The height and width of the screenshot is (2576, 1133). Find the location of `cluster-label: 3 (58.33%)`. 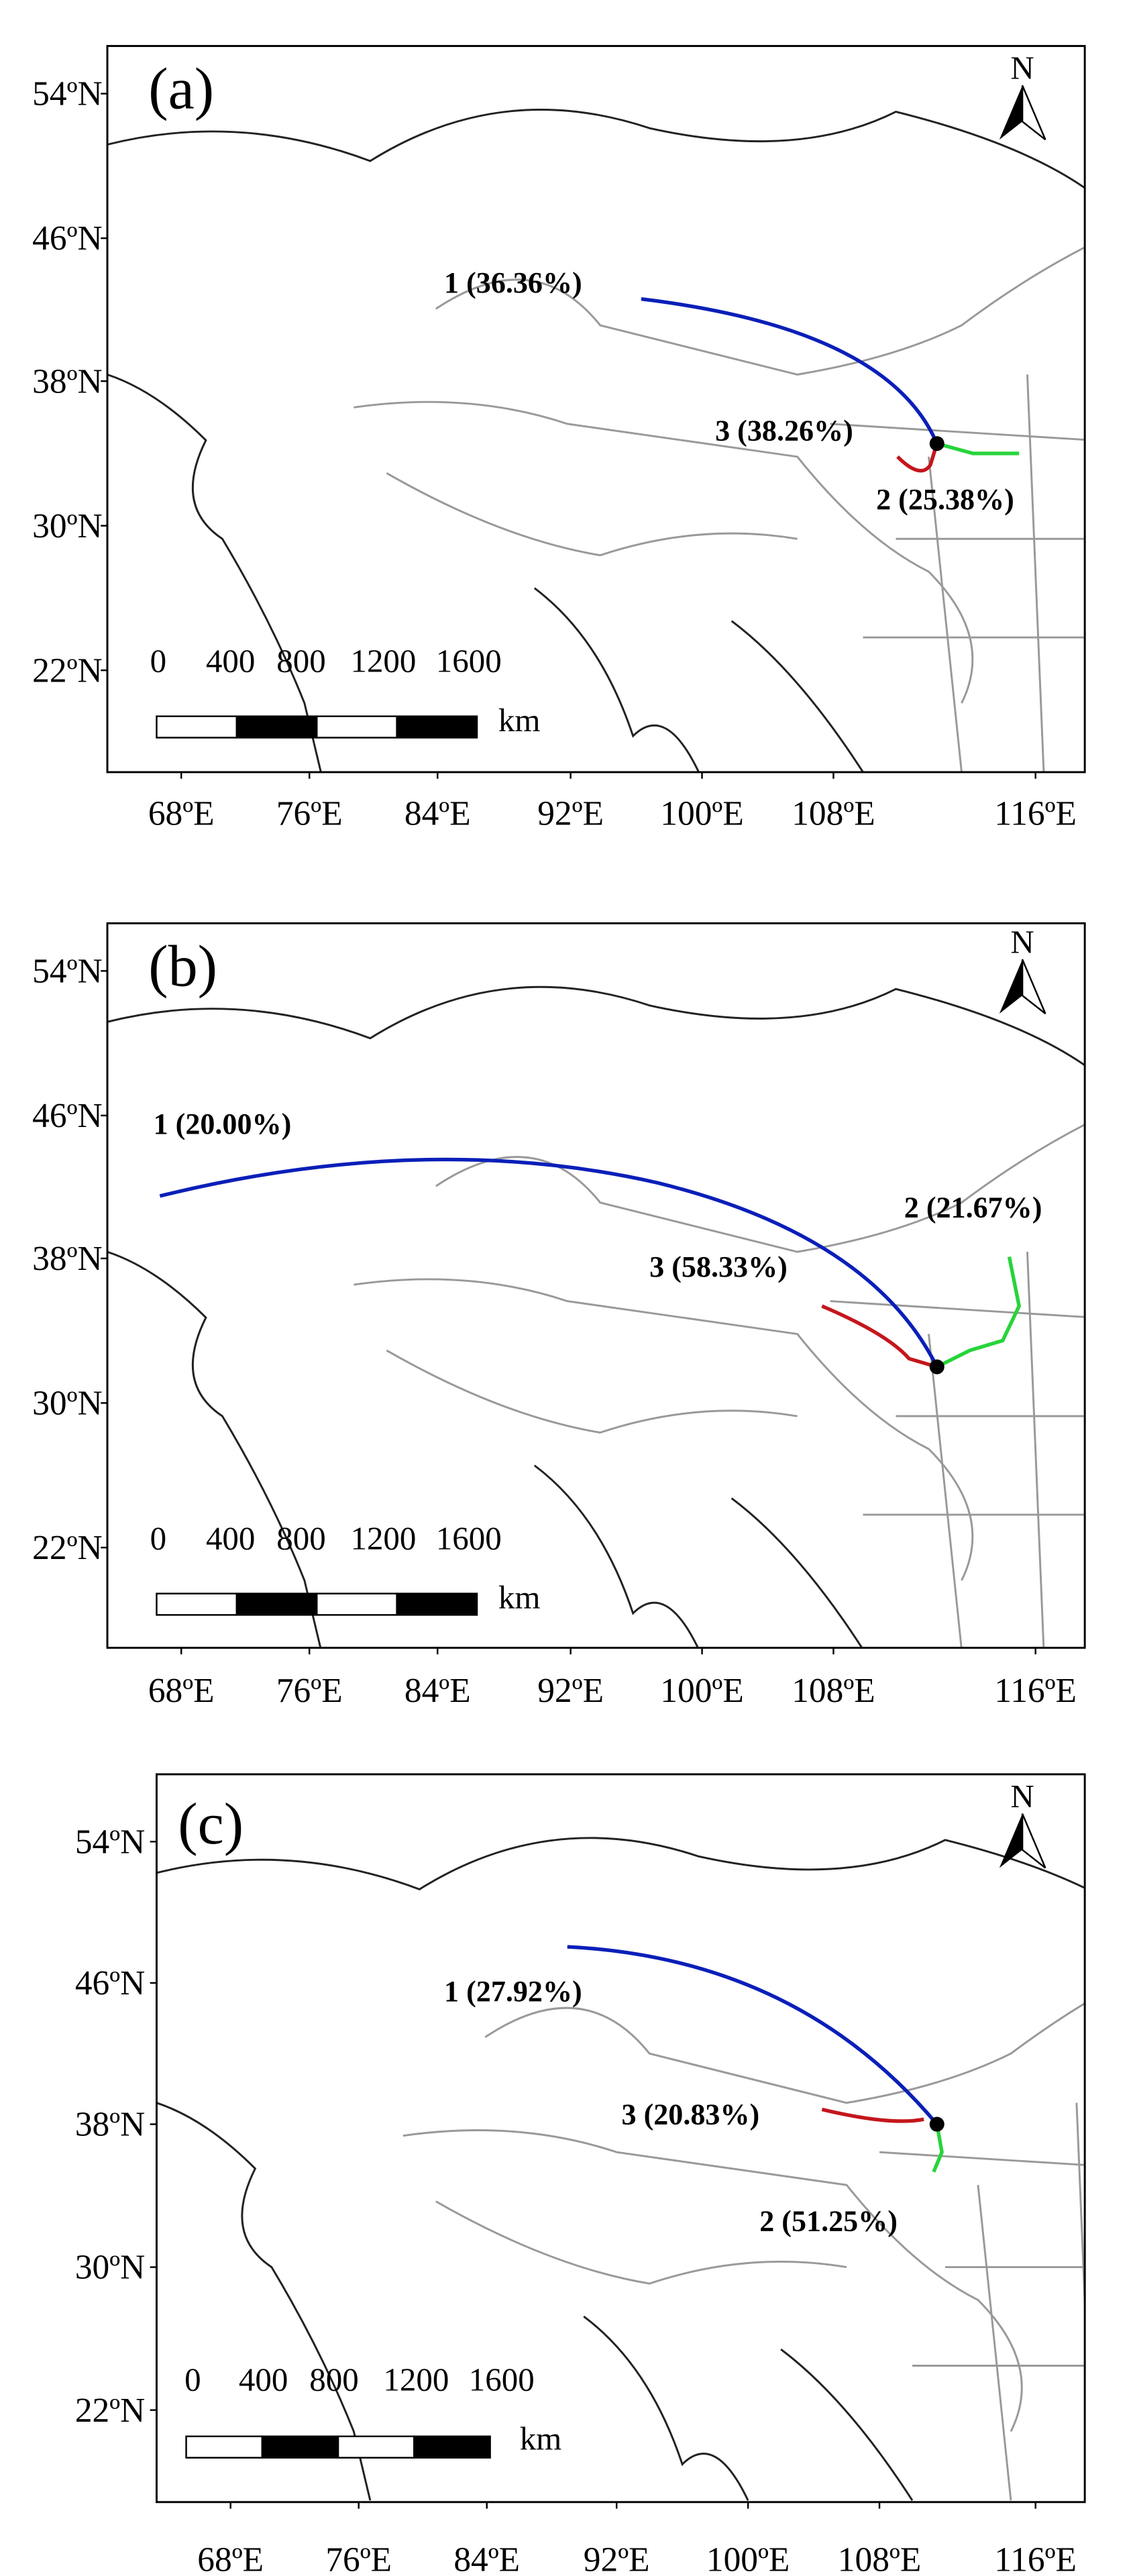

cluster-label: 3 (58.33%) is located at coordinates (718, 1266).